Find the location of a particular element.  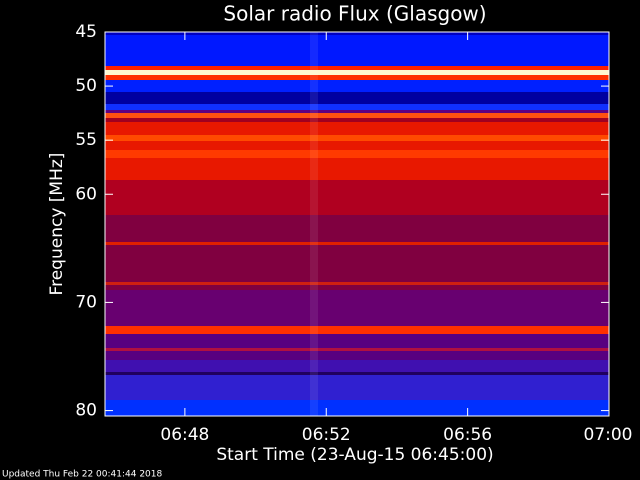

x-tick-label: 06:52 is located at coordinates (326, 435).